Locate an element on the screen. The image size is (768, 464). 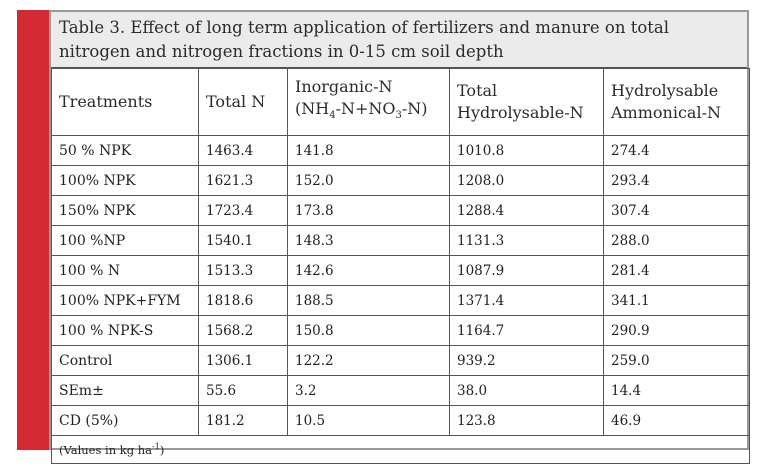
header-inorganic-line2: (NH4-N+NO3-N) is located at coordinates (361, 110).